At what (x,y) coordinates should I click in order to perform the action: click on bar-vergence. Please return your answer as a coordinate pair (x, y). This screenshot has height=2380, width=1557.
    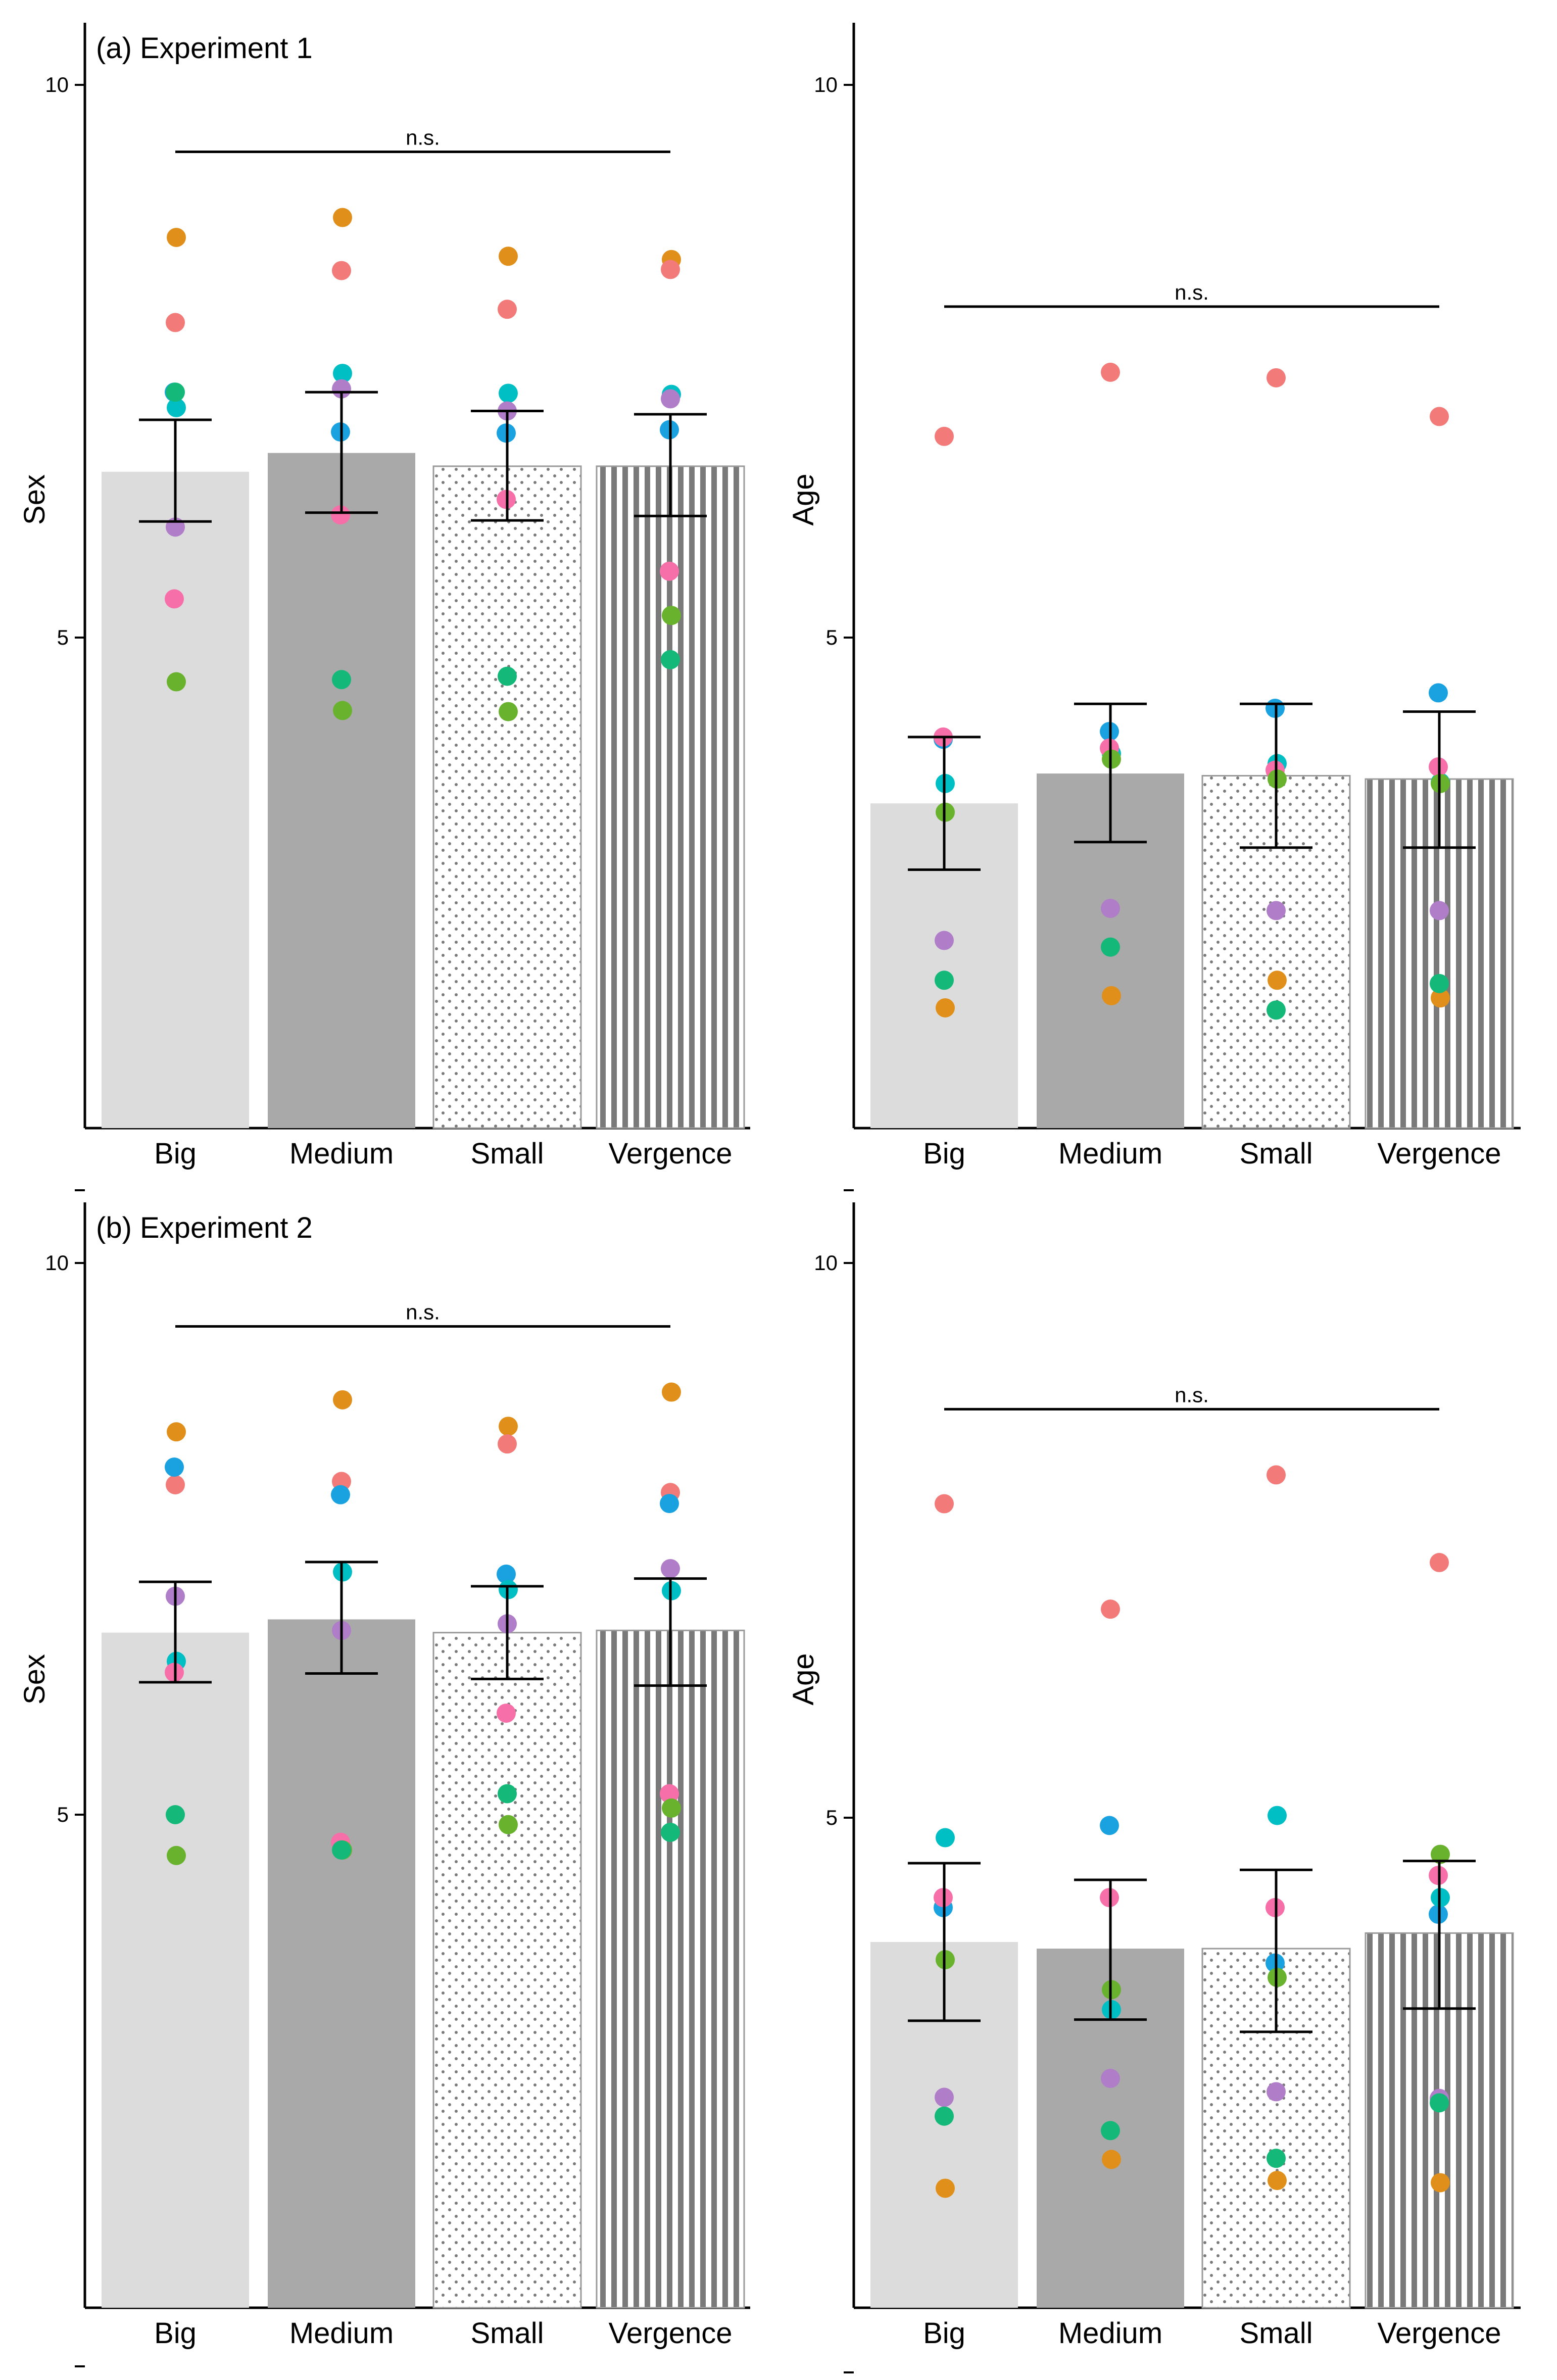
    Looking at the image, I should click on (670, 1969).